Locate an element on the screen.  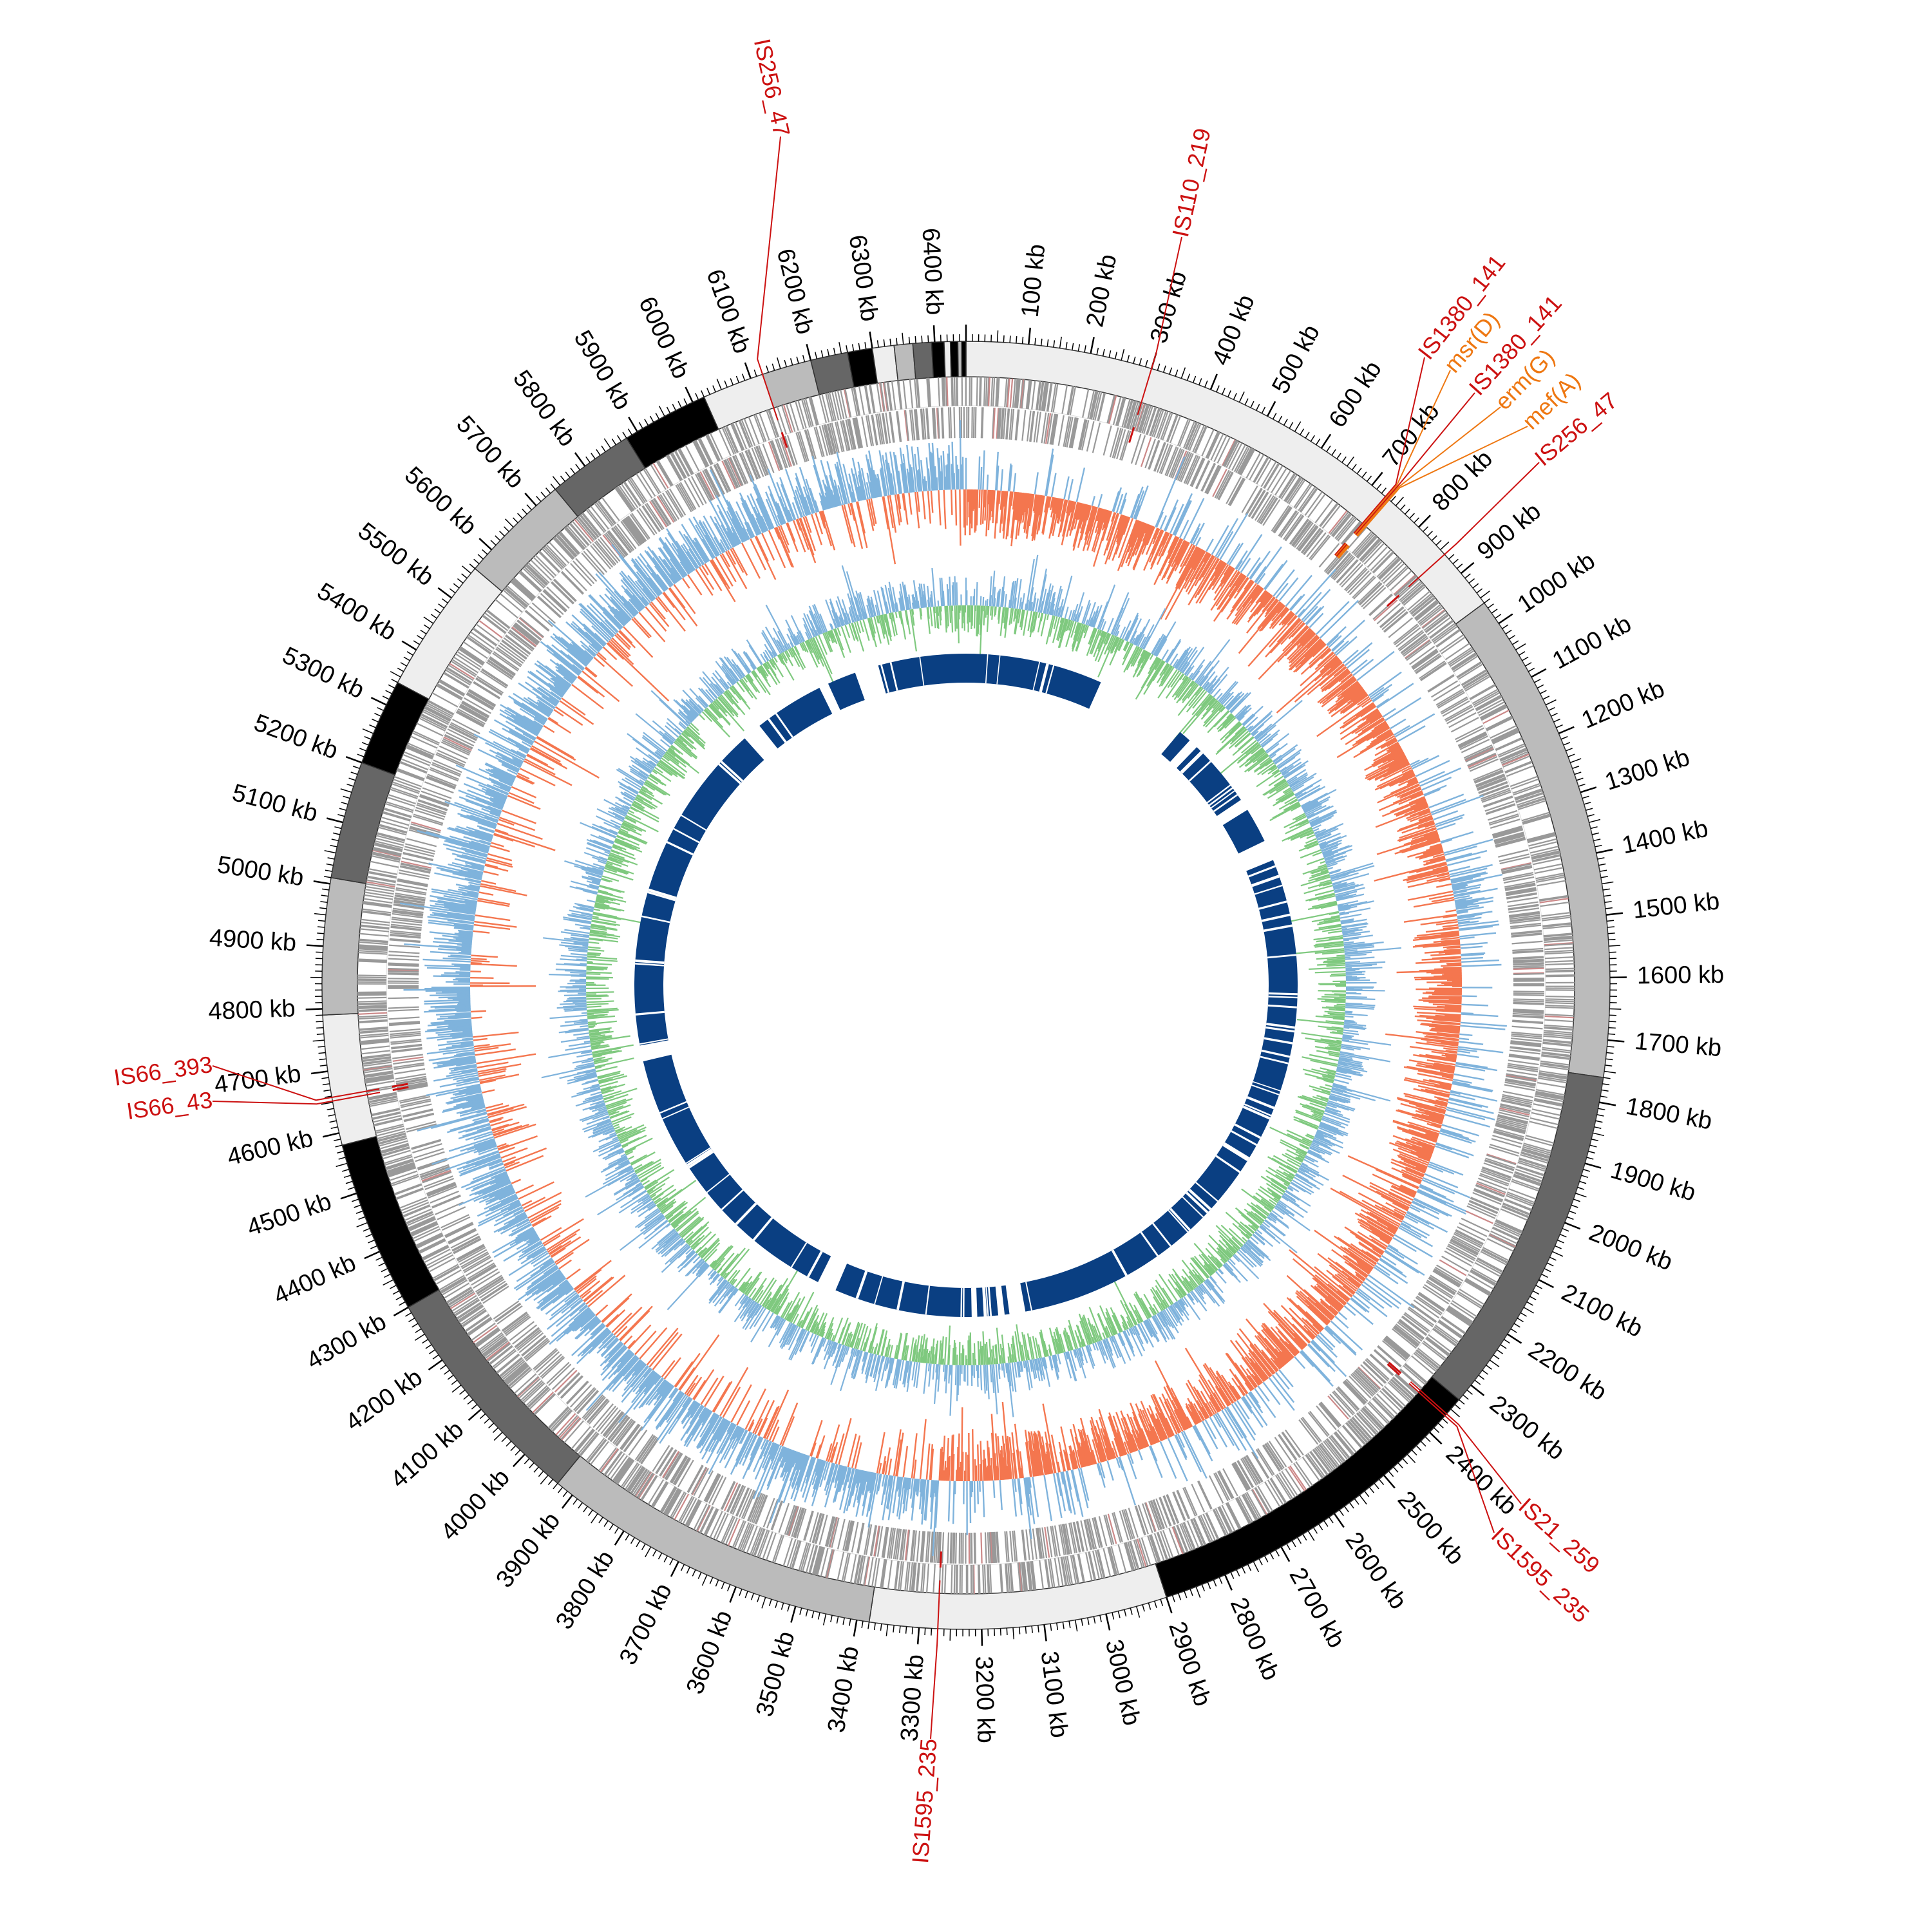
tick-label-5600: 5600 kb is located at coordinates (441, 501).